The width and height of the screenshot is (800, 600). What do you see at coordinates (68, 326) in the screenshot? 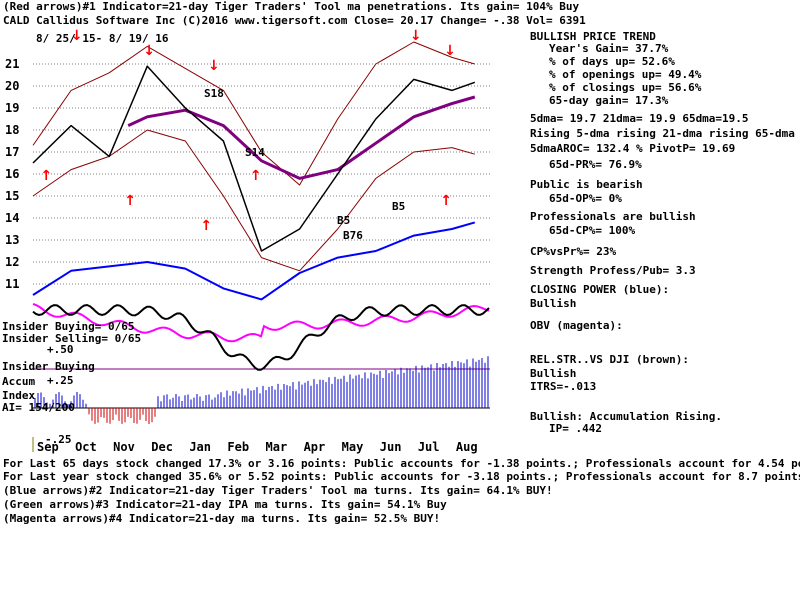
I see `insider-buying-label: Insider Buying= 0/65` at bounding box center [68, 326].